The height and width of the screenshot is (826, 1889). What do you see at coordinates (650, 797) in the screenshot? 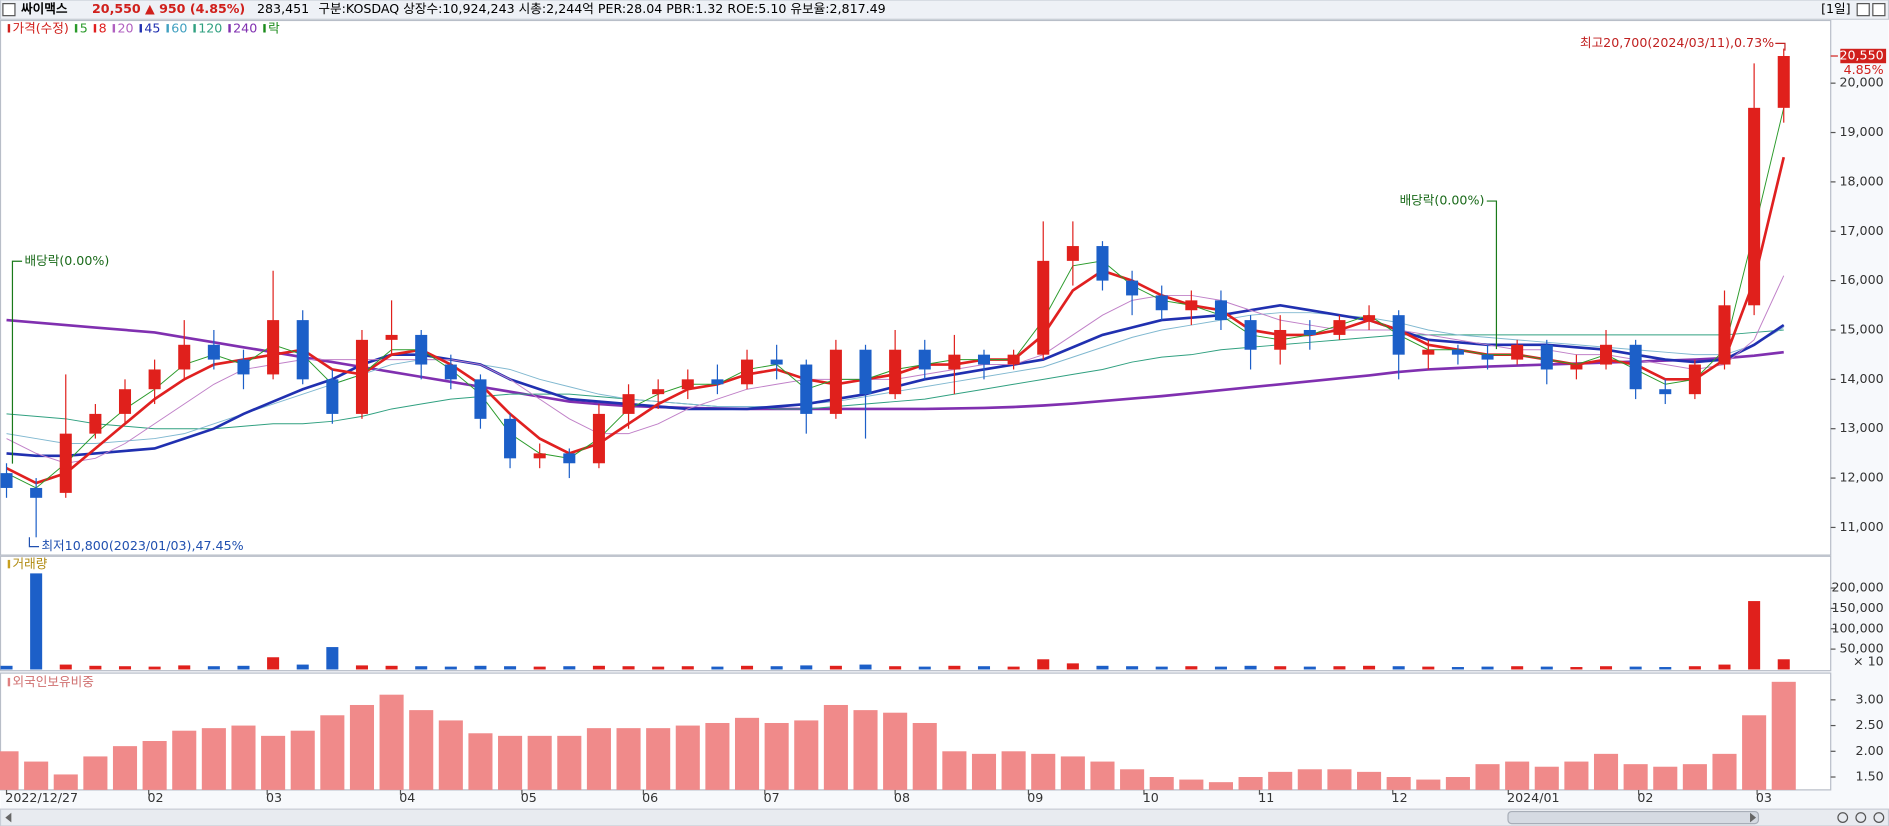
I see `x-tick-label: 06` at bounding box center [650, 797].